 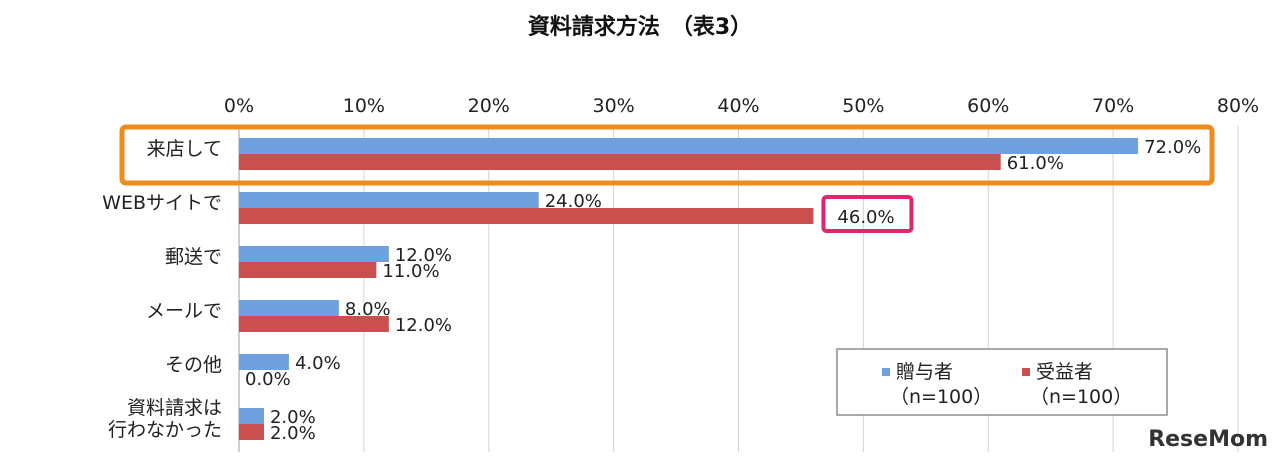 What do you see at coordinates (1208, 439) in the screenshot?
I see `watermark-logo: ReseMom` at bounding box center [1208, 439].